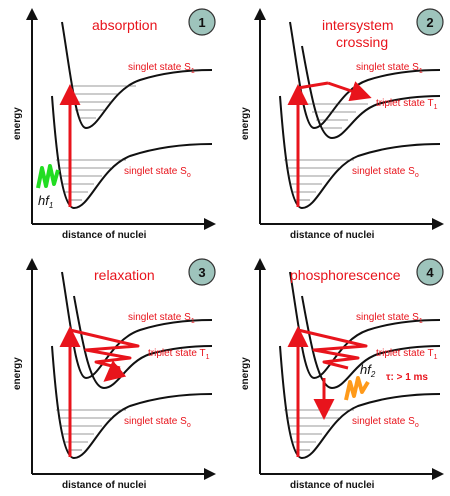  I want to click on hf1-label: hf1, so click(45, 201).